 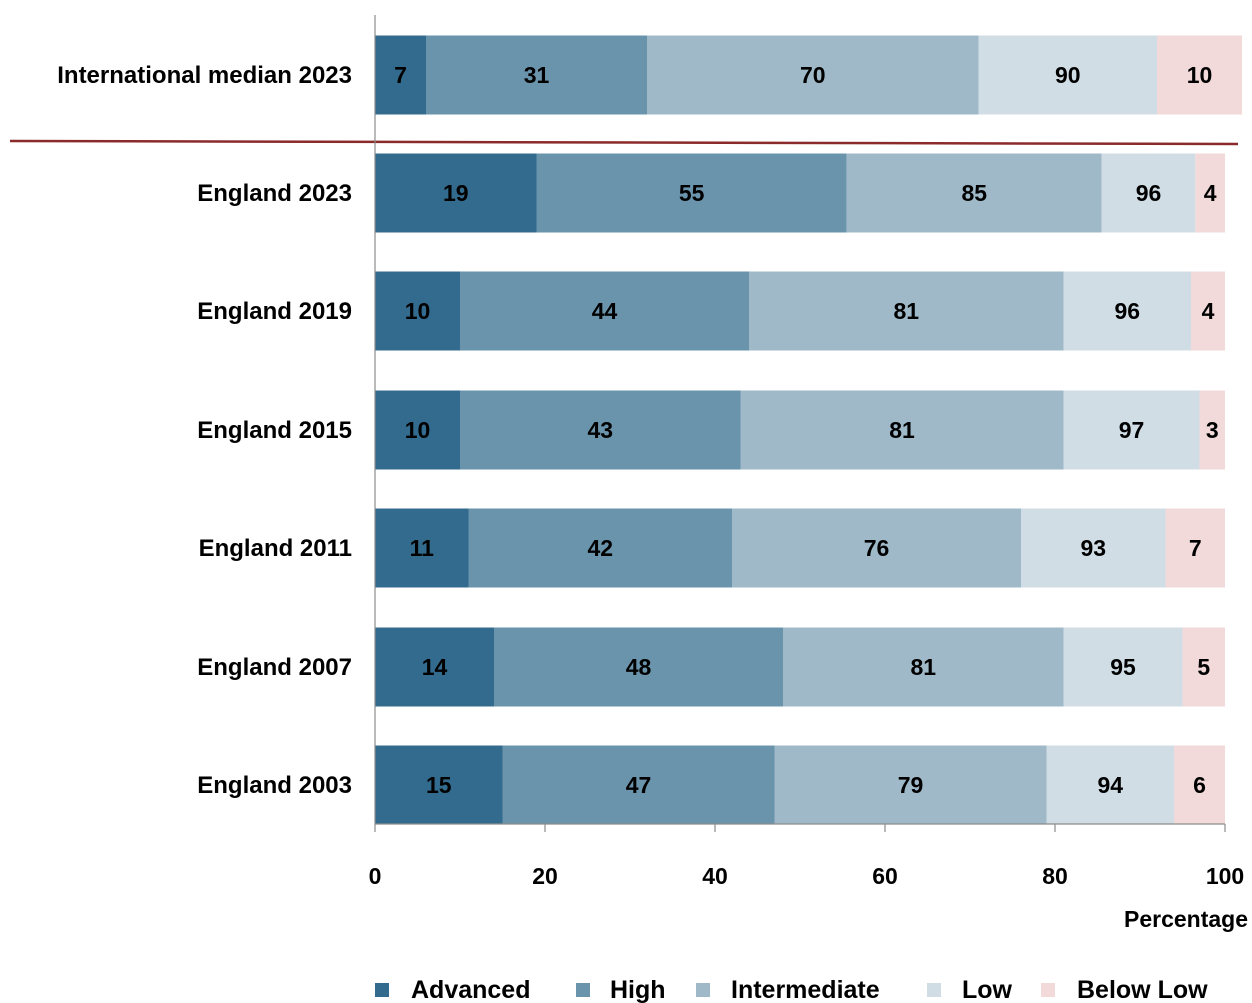 I want to click on data-label: 47, so click(x=639, y=785).